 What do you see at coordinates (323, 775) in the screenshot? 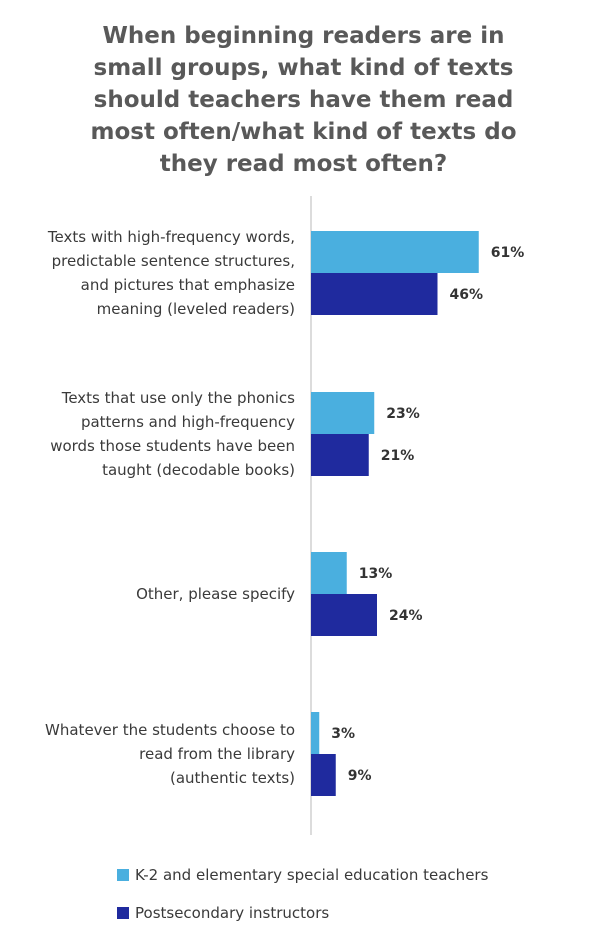
I see `bar-series2-cat4` at bounding box center [323, 775].